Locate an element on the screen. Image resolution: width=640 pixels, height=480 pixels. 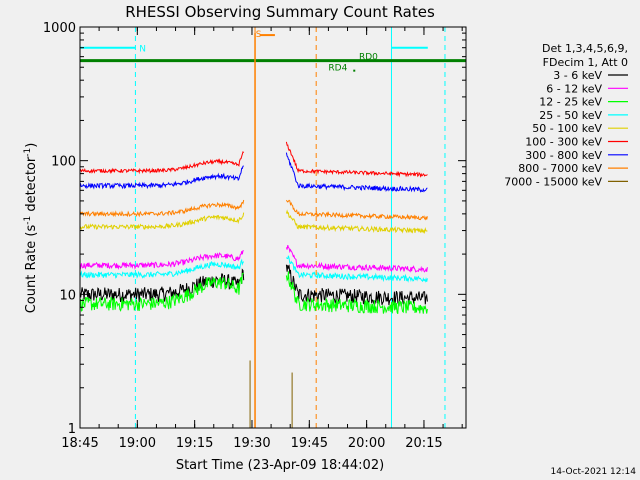
legend-label: 25 - 50 keV is located at coordinates (570, 115).